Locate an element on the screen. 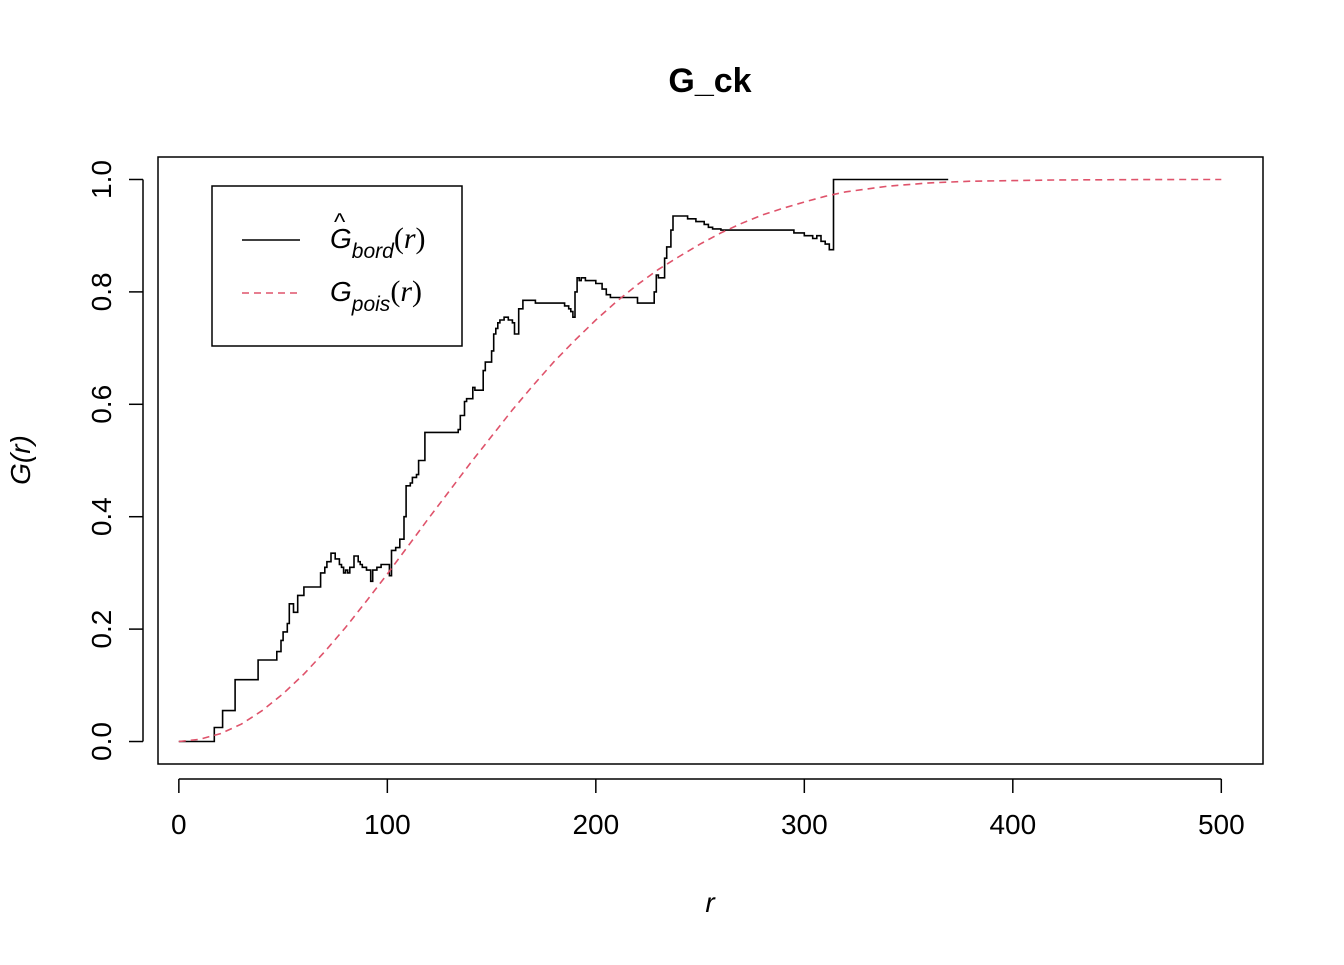 The height and width of the screenshot is (965, 1344). x-tick-label: 100 is located at coordinates (387, 824).